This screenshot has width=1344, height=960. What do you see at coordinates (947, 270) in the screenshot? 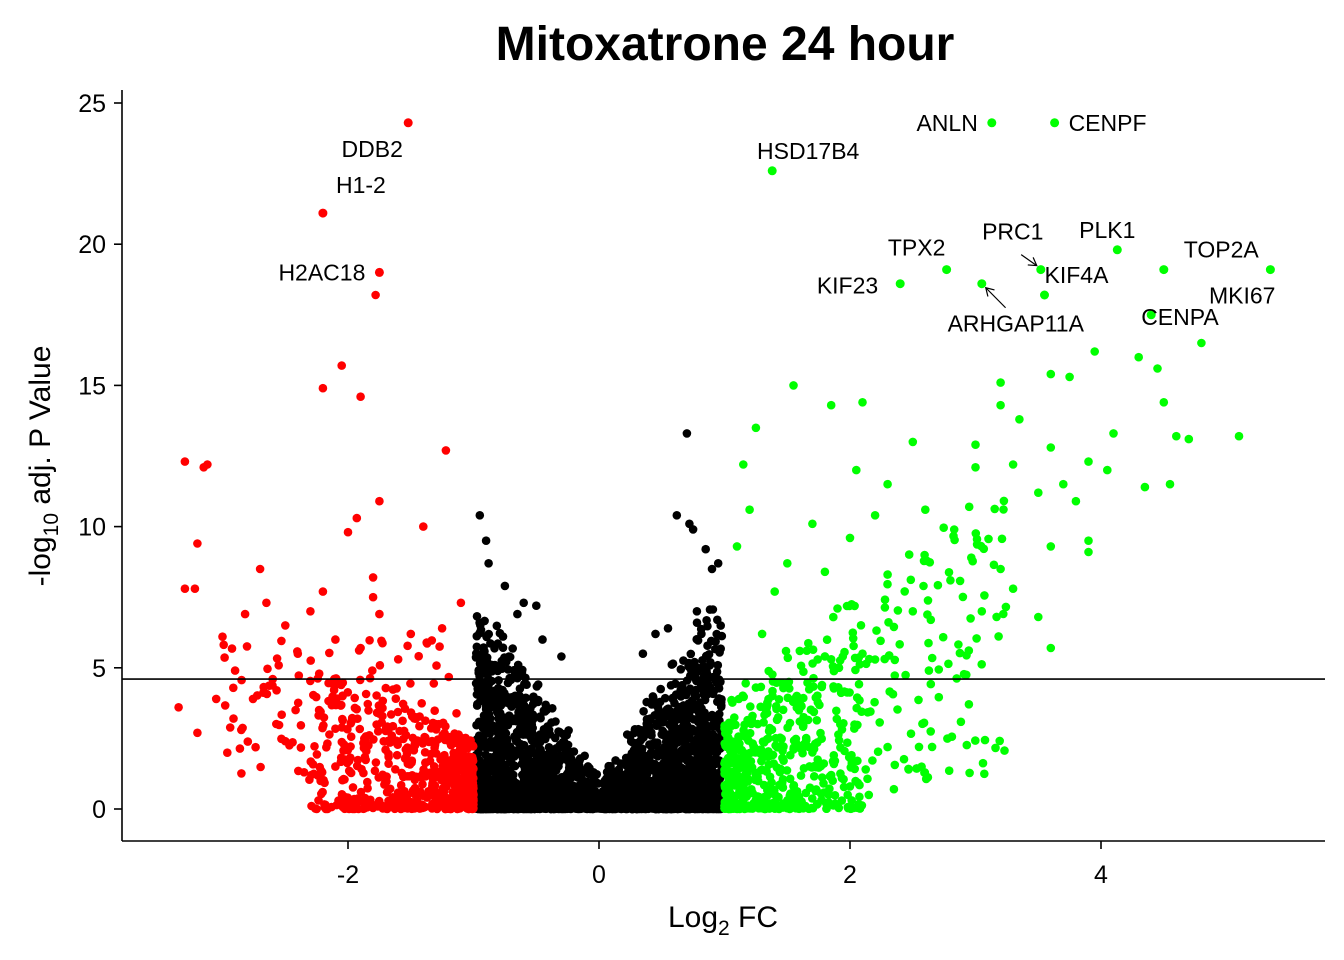
I see `gene-point-tpx2` at bounding box center [947, 270].